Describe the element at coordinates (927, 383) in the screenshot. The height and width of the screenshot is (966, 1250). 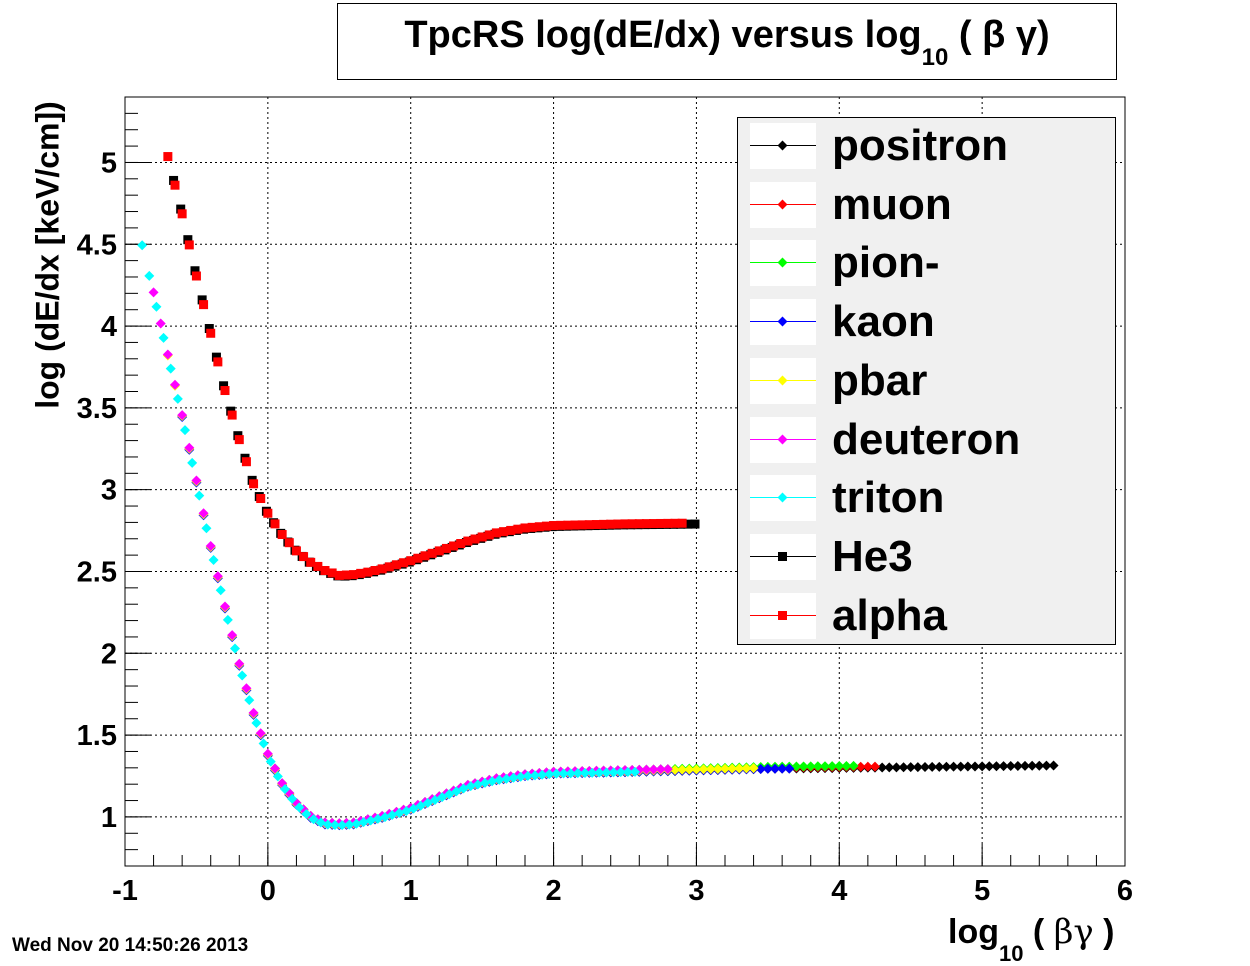
I see `legend-item-pbar: pbar` at that location.